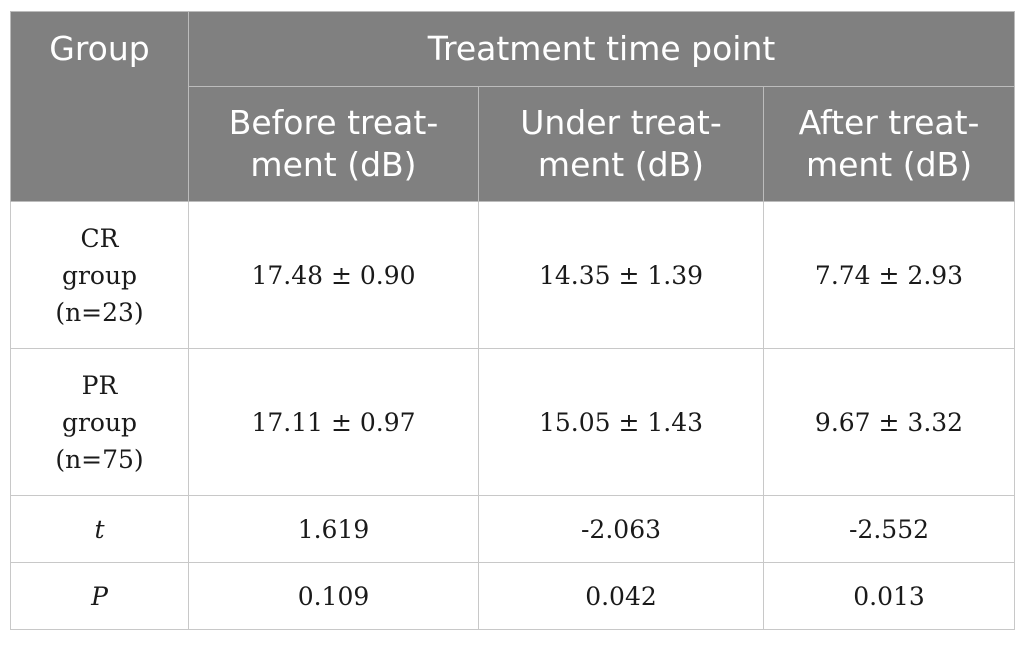 This screenshot has width=1025, height=647. Describe the element at coordinates (99, 529) in the screenshot. I see `row-label-cell: t` at that location.